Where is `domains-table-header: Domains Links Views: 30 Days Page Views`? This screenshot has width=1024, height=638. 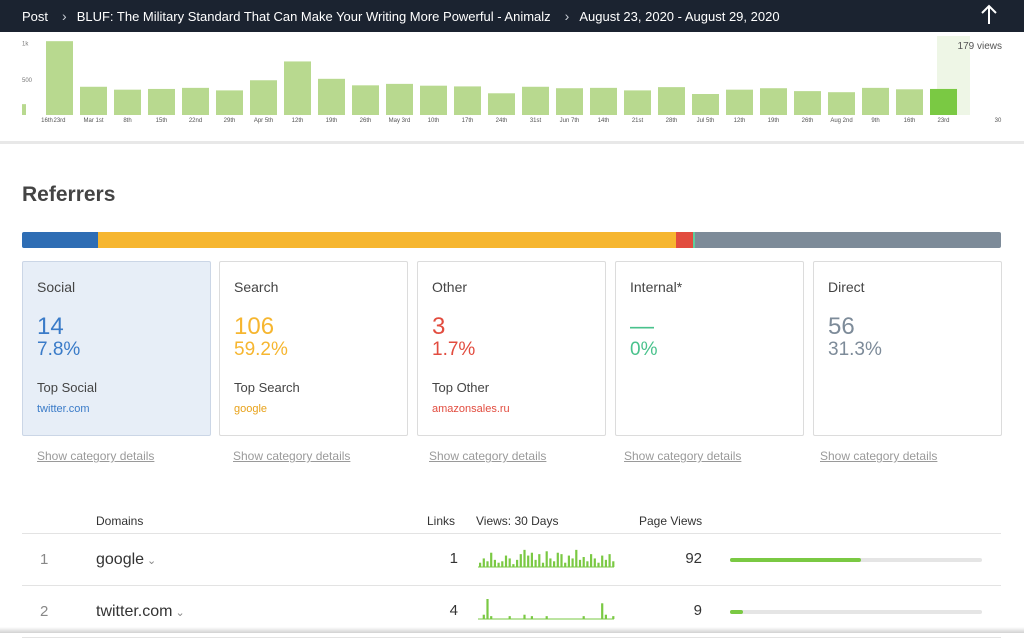 domains-table-header: Domains Links Views: 30 Days Page Views is located at coordinates (511, 521).